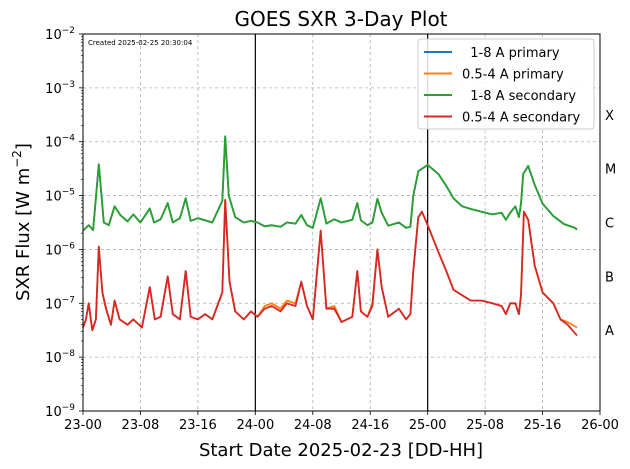 This screenshot has height=469, width=630. I want to click on x-tick-label: 24-08, so click(313, 425).